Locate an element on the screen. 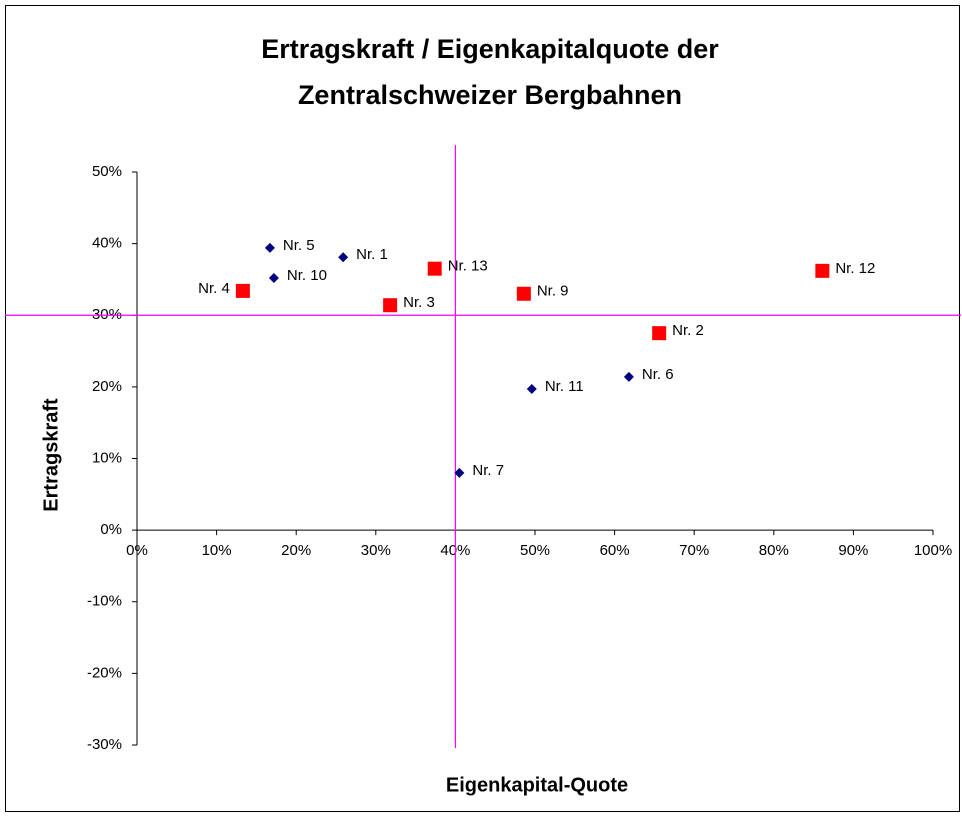 This screenshot has width=962, height=816. y-tick-label: 20% is located at coordinates (107, 386).